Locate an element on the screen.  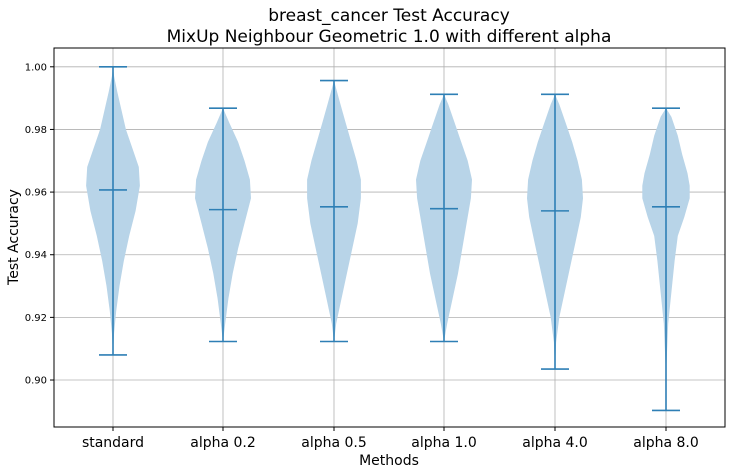
y-tick-label: 0.90 is located at coordinates (36, 381).